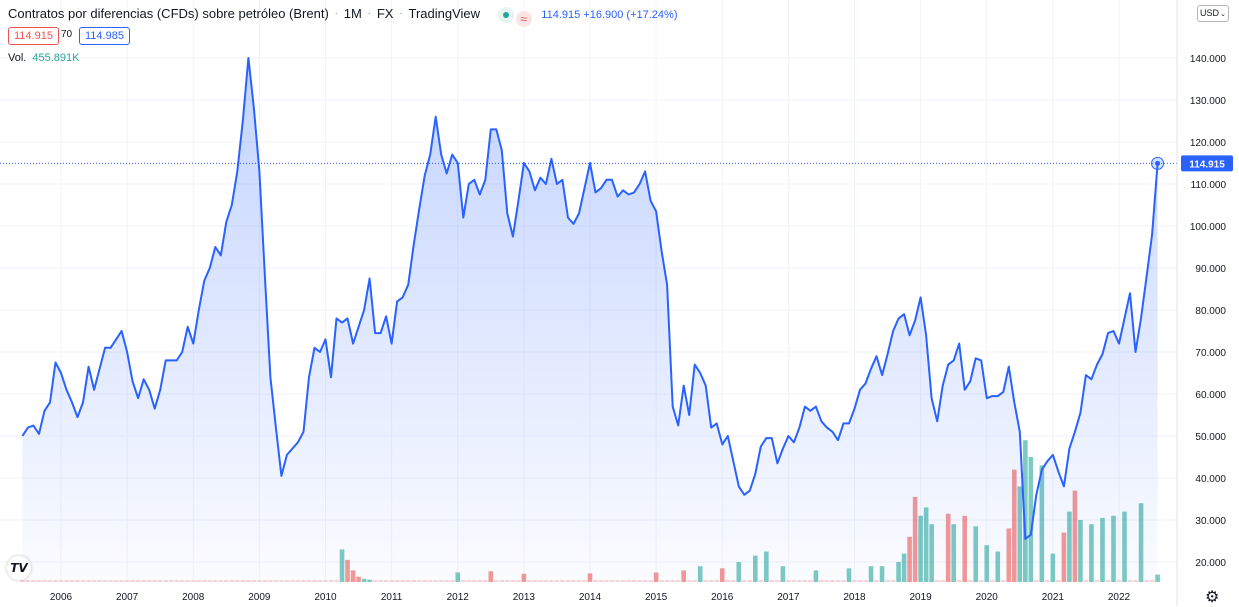 Image resolution: width=1239 pixels, height=607 pixels. I want to click on currency-label: USD, so click(1210, 13).